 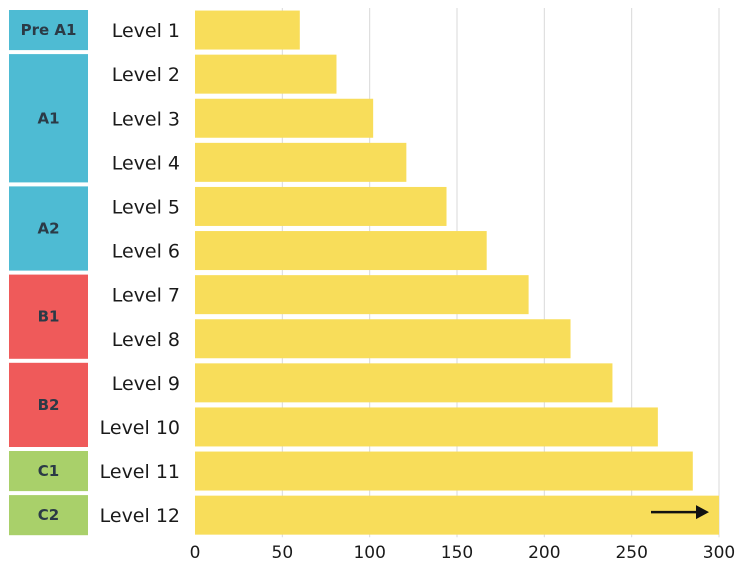 I want to click on x-tick-label: 50, so click(x=283, y=553).